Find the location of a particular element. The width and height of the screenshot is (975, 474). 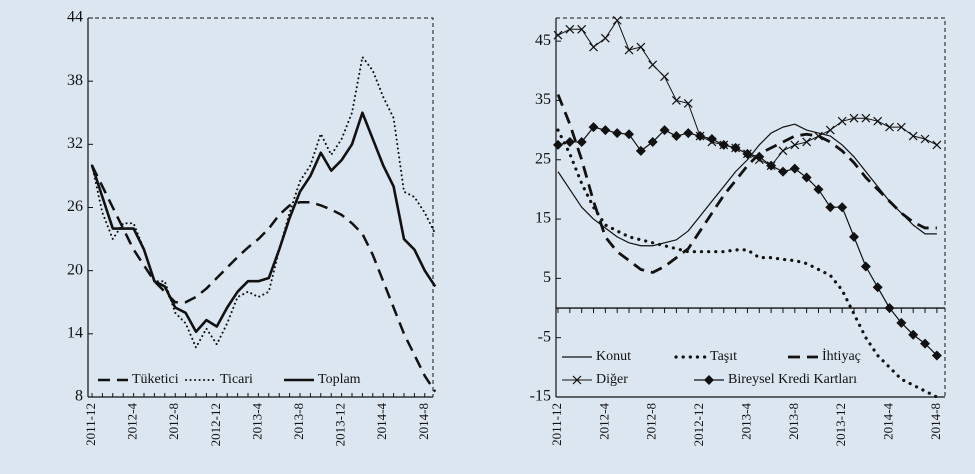

y-tick-label: 15 is located at coordinates (543, 218).